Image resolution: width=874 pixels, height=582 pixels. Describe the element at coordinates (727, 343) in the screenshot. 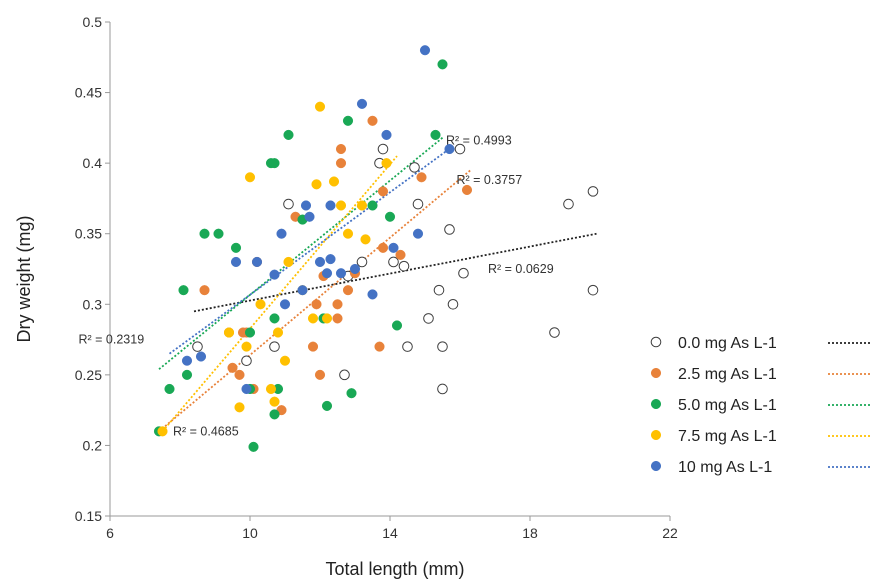

I see `legend-label-series-0: 0.0 mg As L-1` at that location.